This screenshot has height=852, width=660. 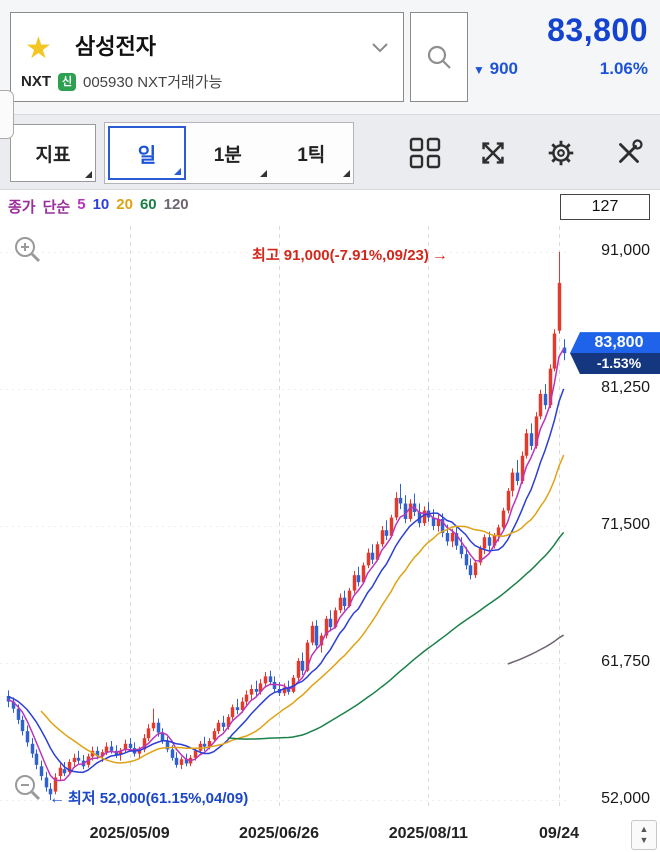 What do you see at coordinates (7, 114) in the screenshot?
I see `side-drawer-handle` at bounding box center [7, 114].